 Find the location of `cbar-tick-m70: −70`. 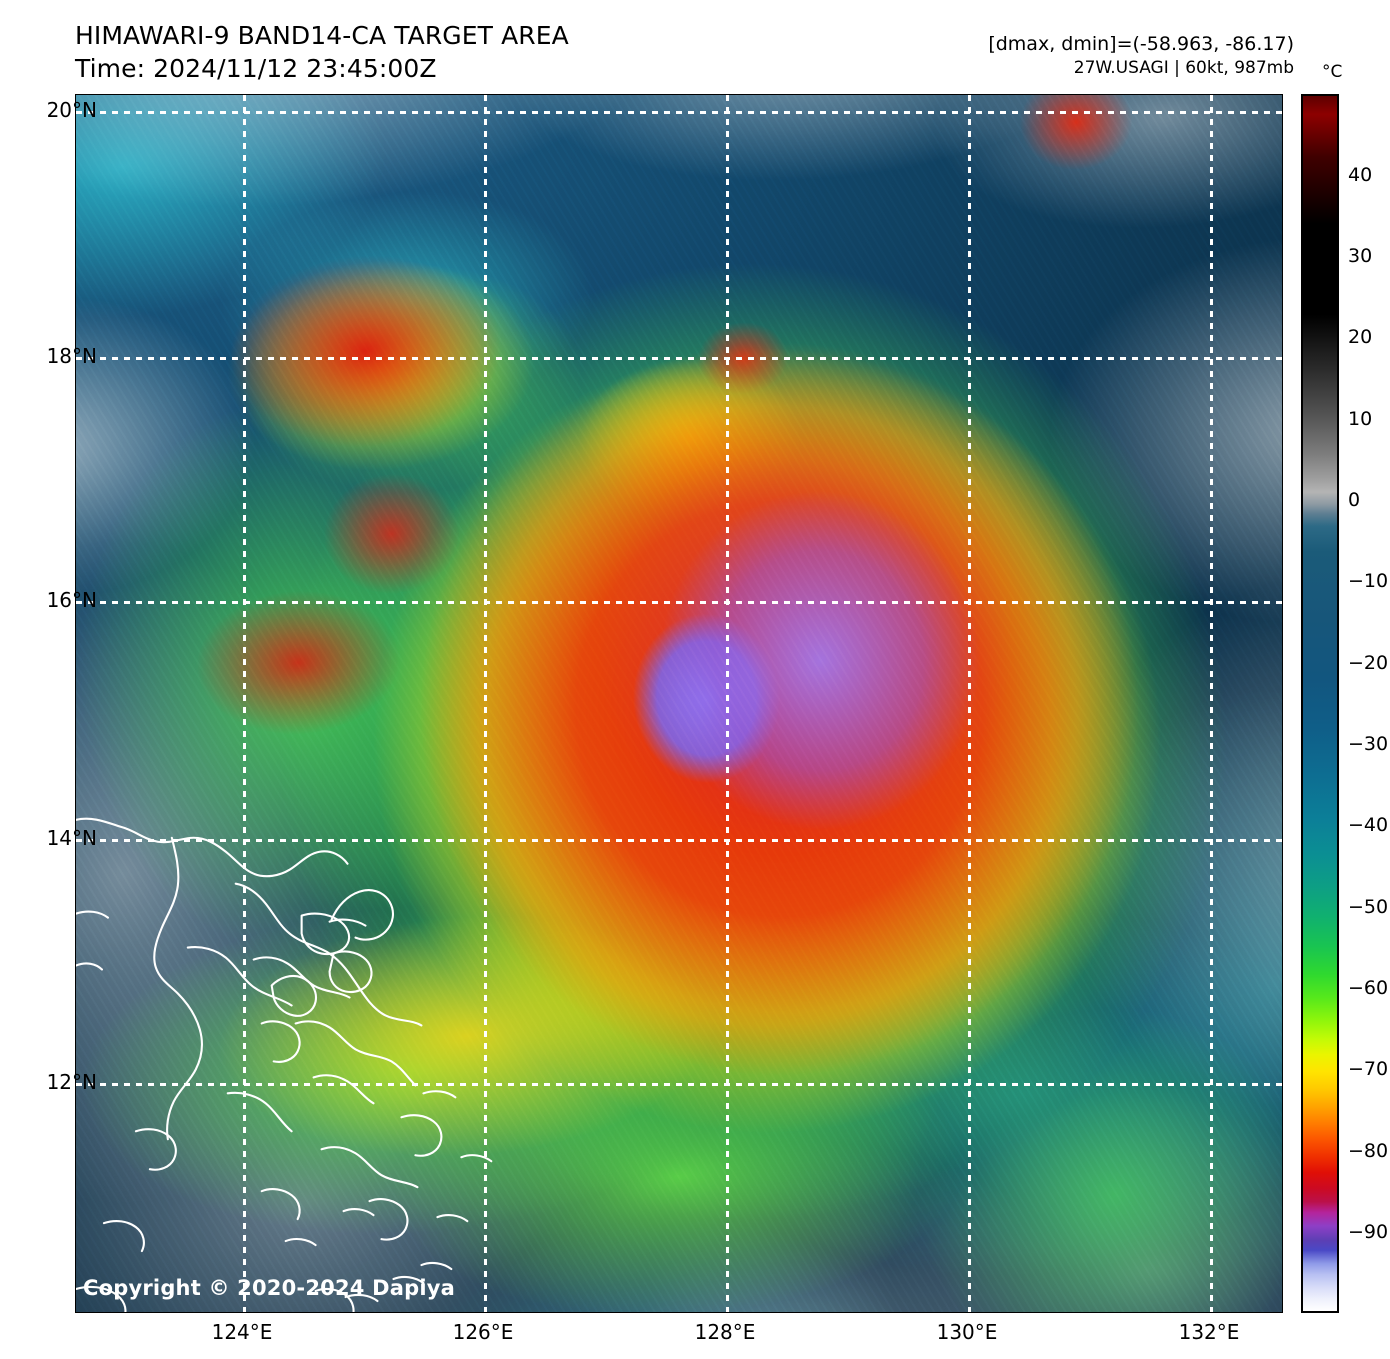

cbar-tick-m70: −70 is located at coordinates (1368, 1069).